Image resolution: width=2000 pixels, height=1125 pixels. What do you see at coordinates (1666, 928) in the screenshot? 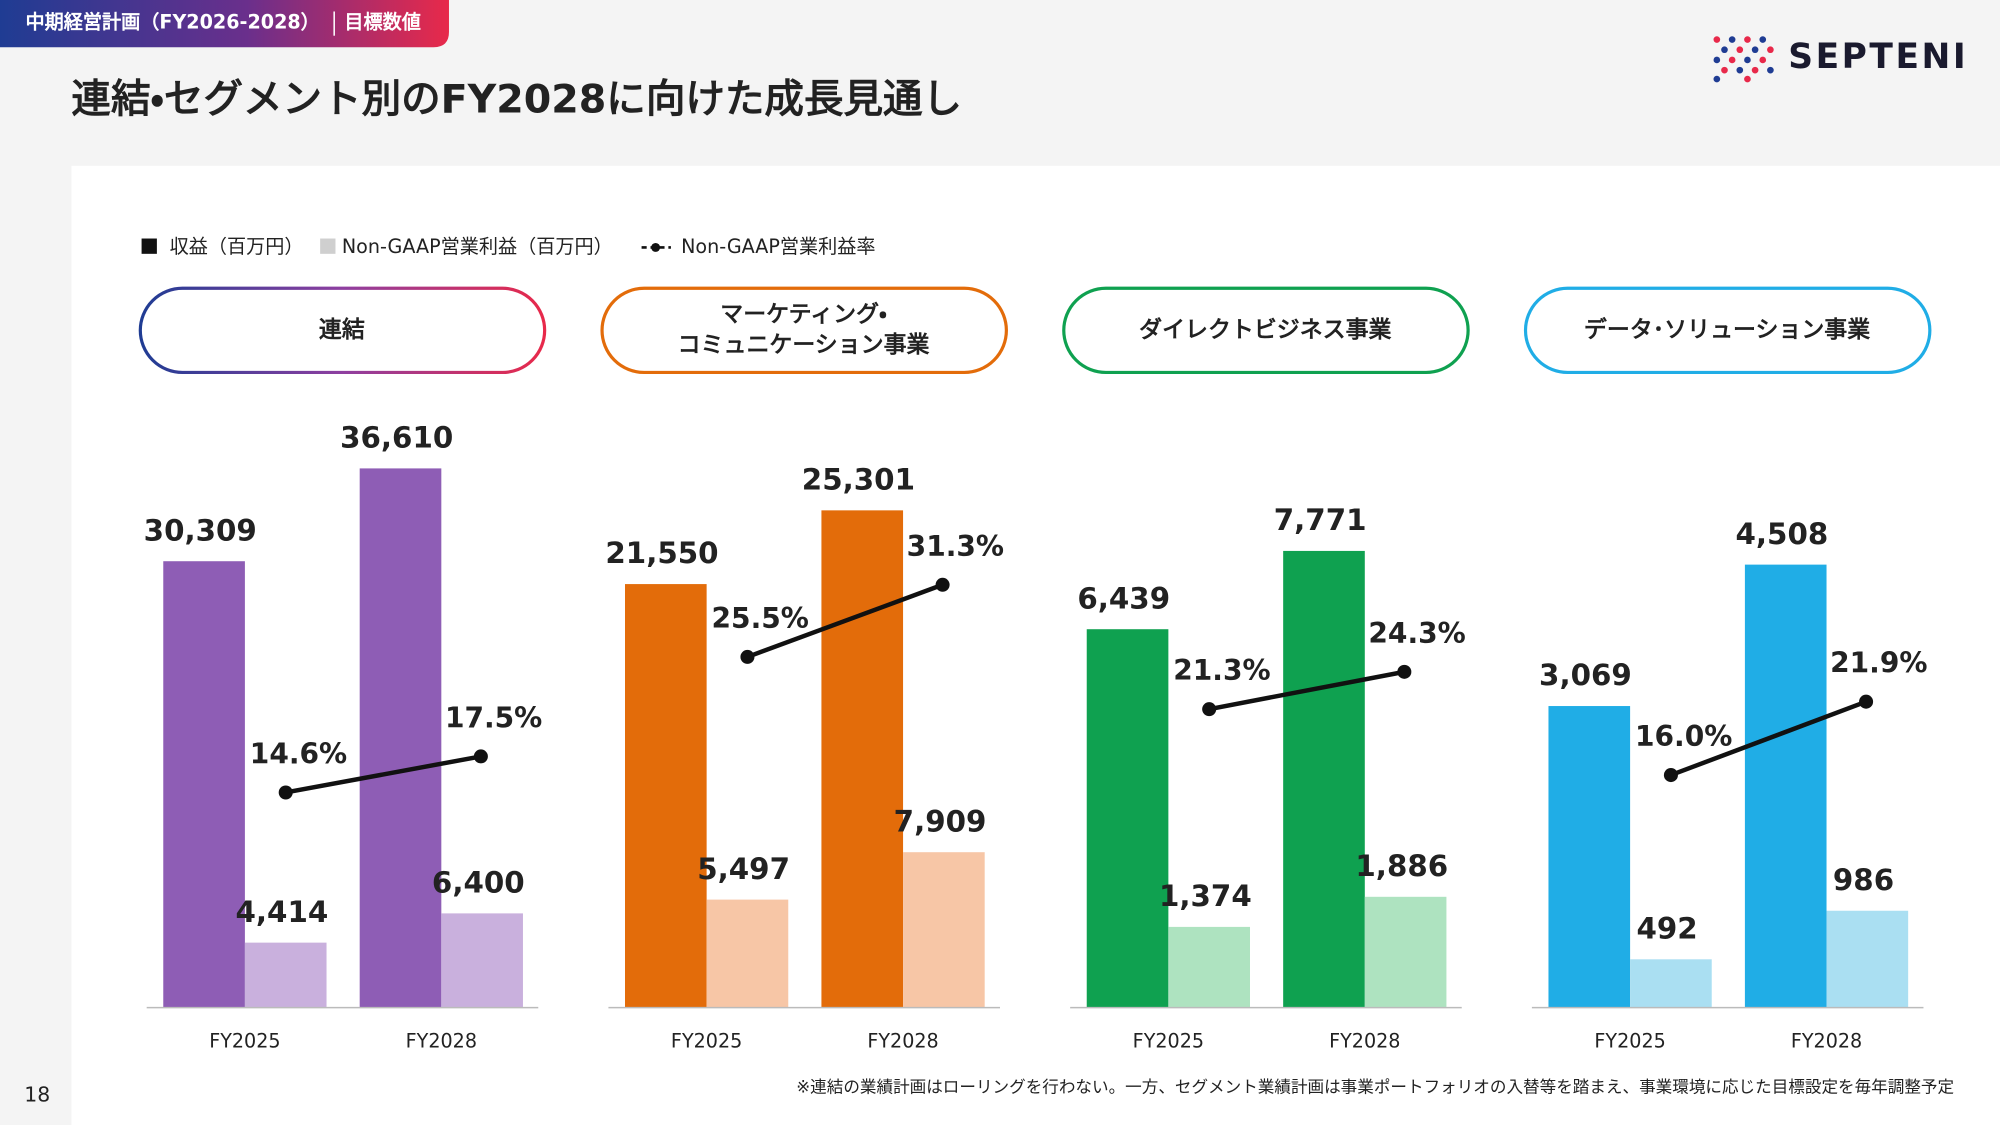
I see `bar-label: 492` at bounding box center [1666, 928].